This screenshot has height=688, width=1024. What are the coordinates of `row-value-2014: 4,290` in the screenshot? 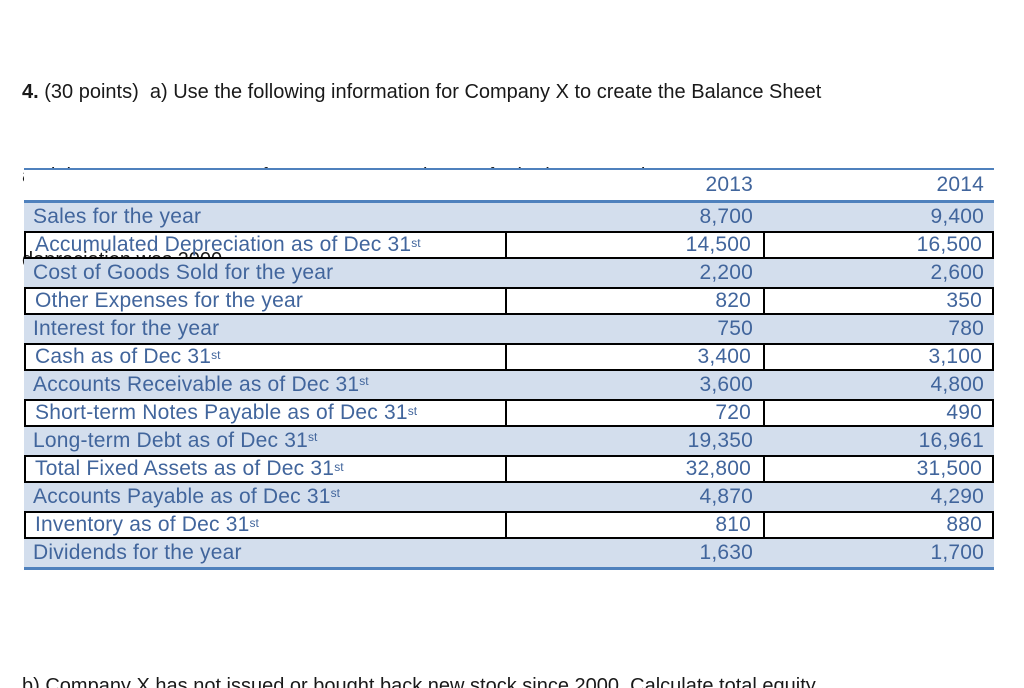 It's located at (957, 496).